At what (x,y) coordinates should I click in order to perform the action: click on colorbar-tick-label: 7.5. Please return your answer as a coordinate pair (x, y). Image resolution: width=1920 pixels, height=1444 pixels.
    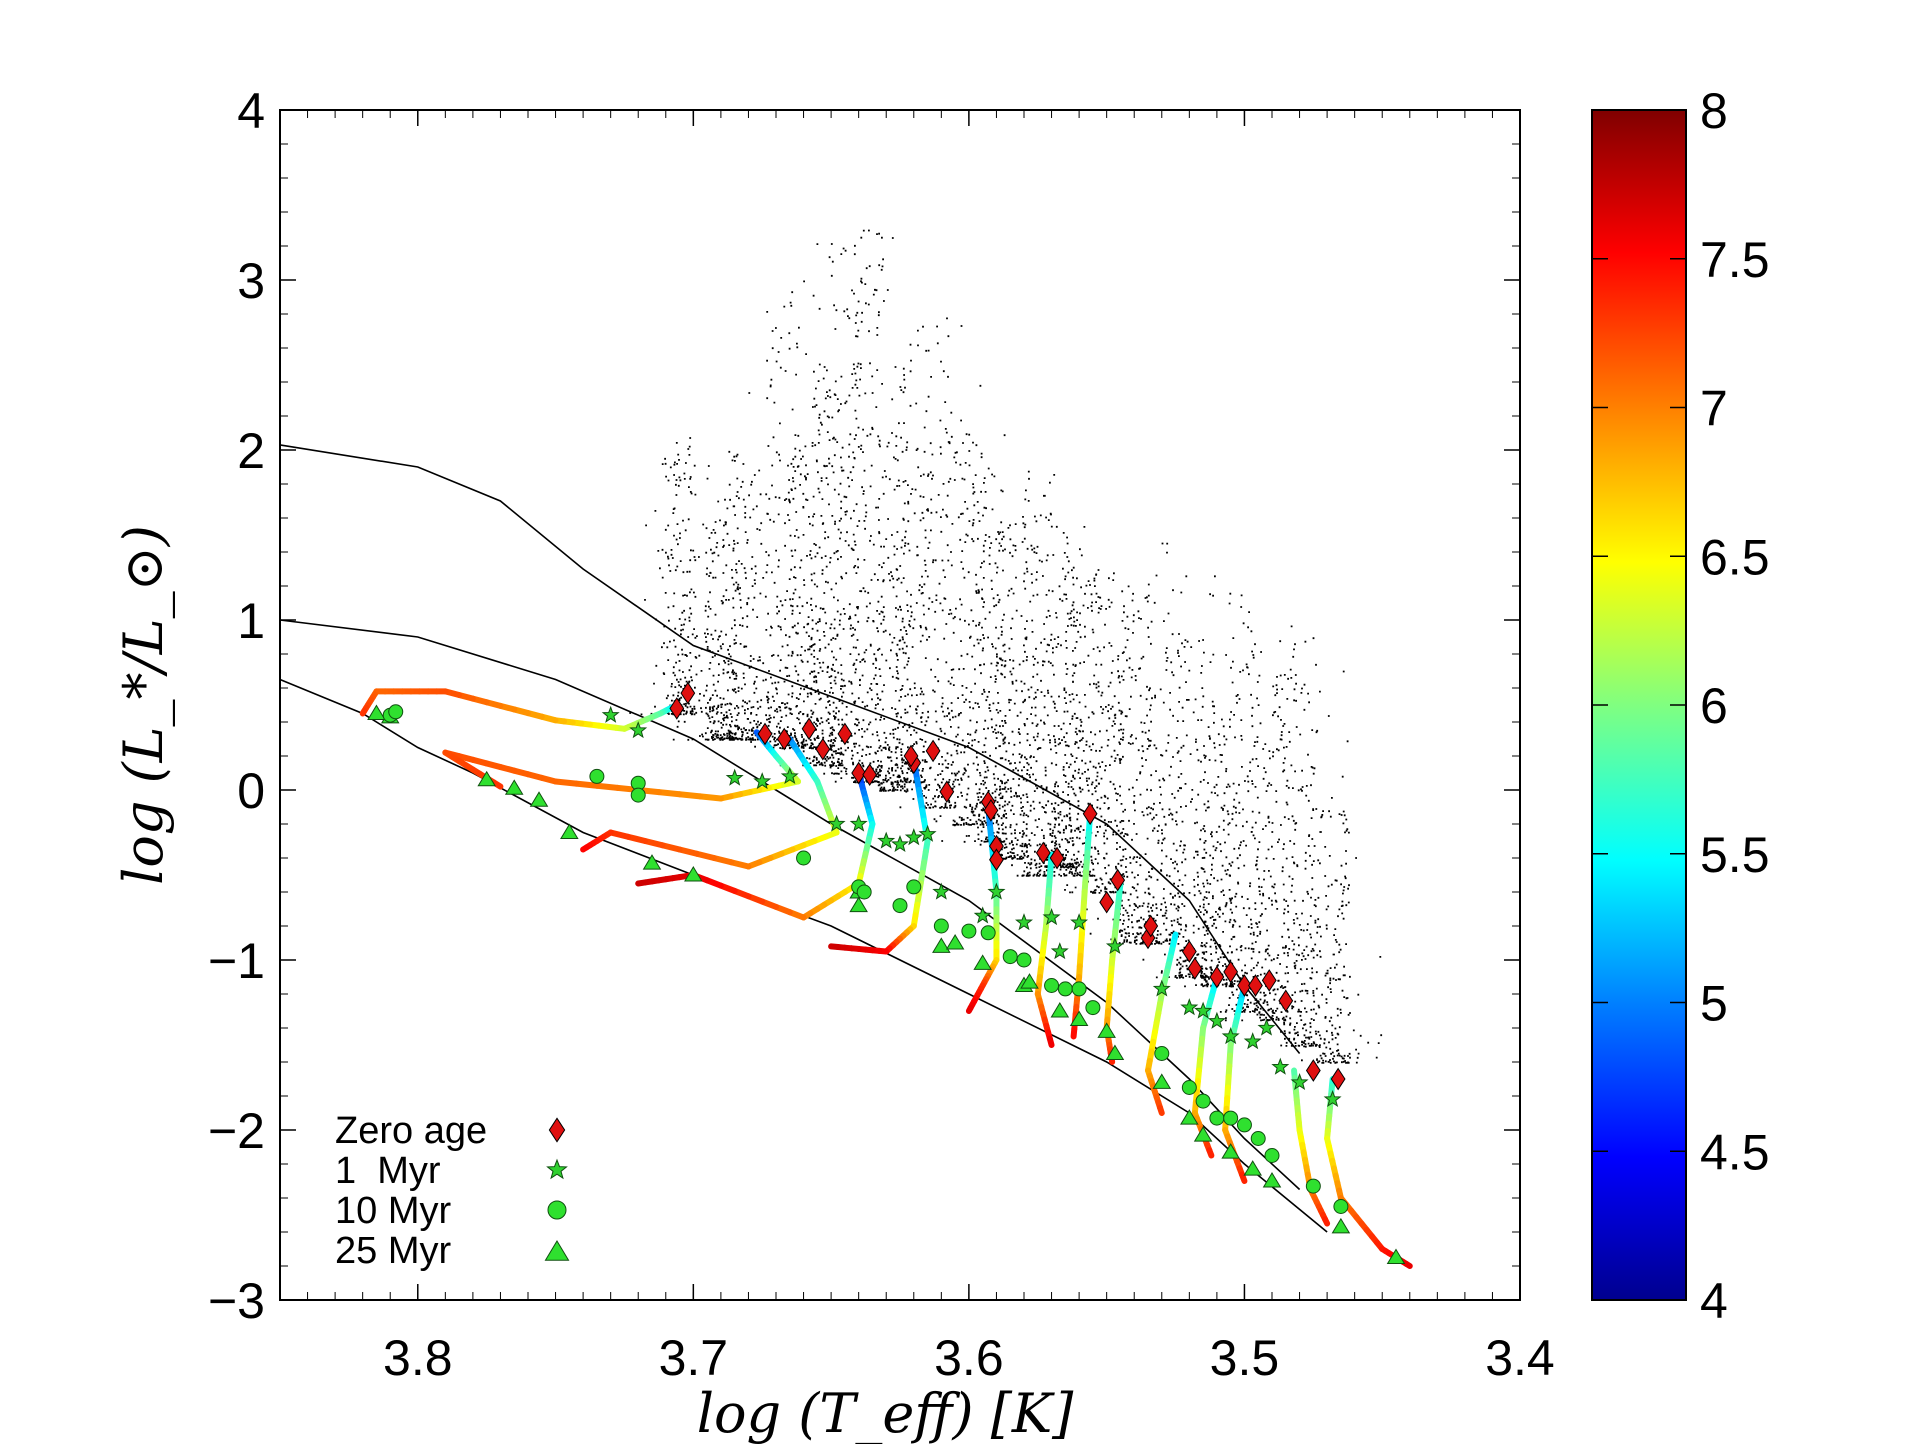
    Looking at the image, I should click on (1735, 260).